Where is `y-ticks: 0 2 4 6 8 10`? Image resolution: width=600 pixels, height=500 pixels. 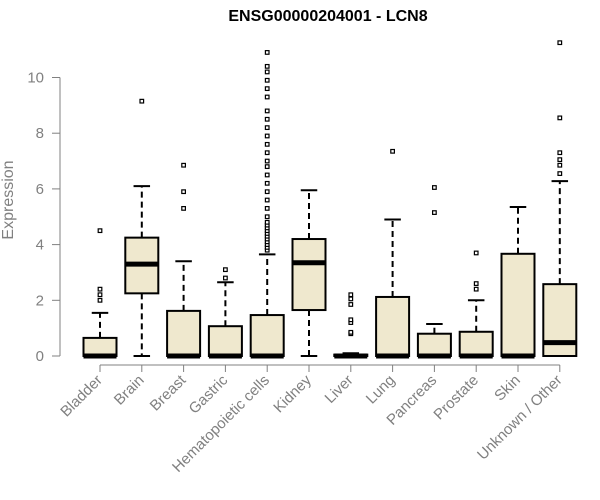 y-ticks: 0 2 4 6 8 10 is located at coordinates (43, 217).